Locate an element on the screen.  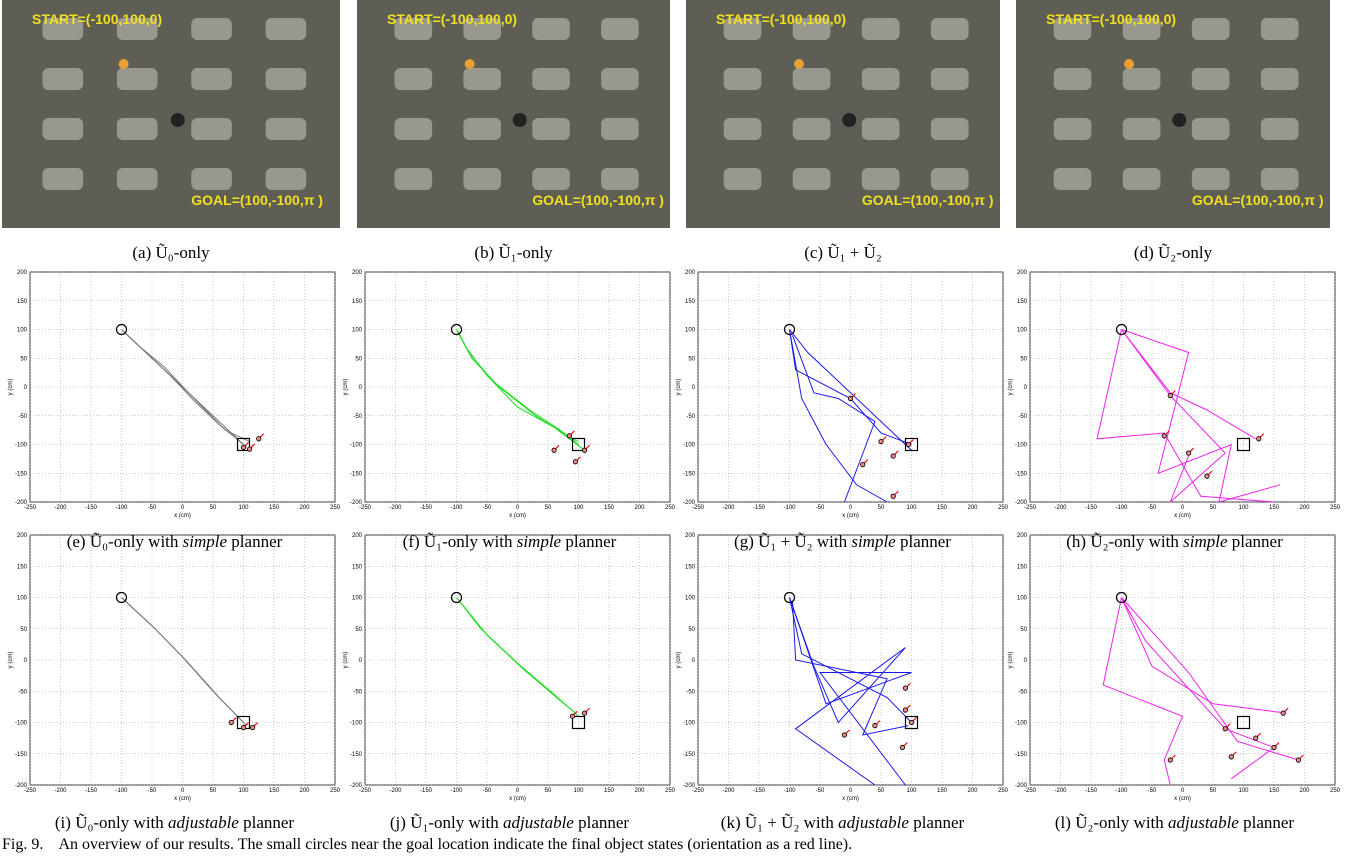
y-tick-label: -100 is located at coordinates (1021, 724).